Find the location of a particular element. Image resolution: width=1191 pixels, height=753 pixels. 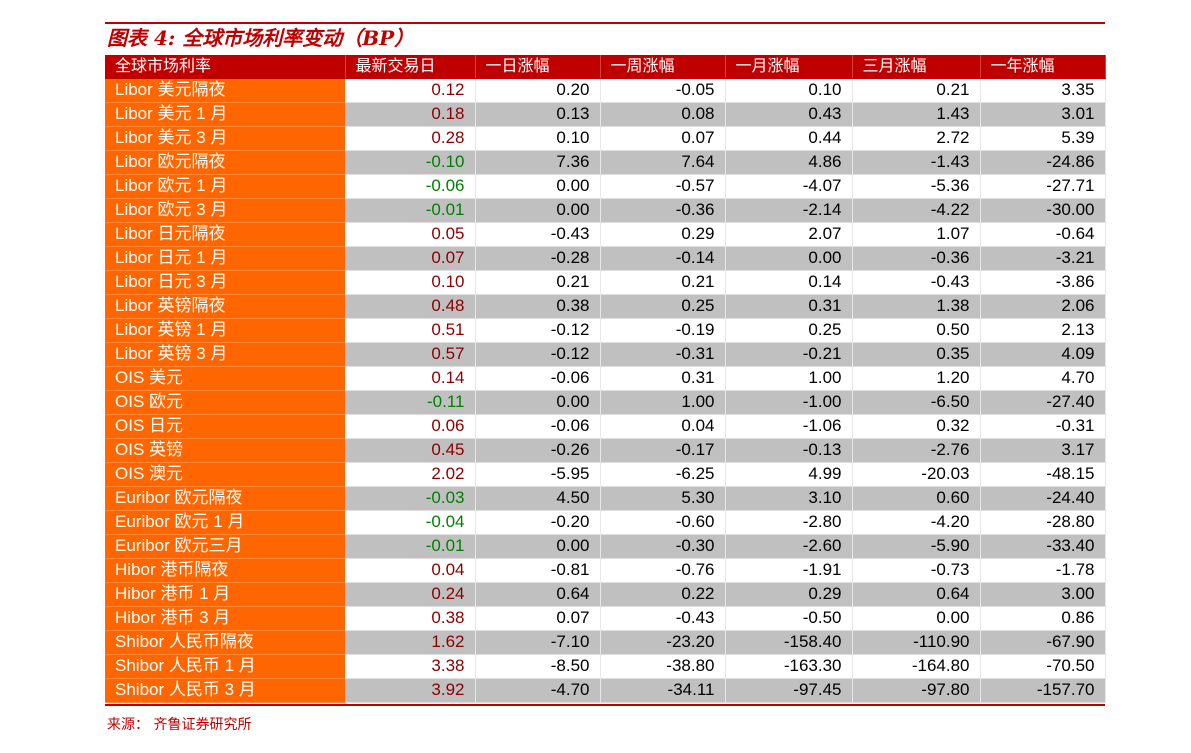

change-value: -0.26 is located at coordinates (538, 450).